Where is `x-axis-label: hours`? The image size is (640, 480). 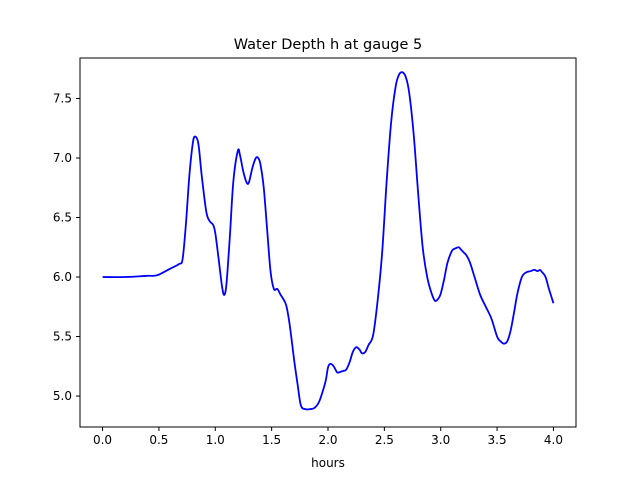 x-axis-label: hours is located at coordinates (328, 463).